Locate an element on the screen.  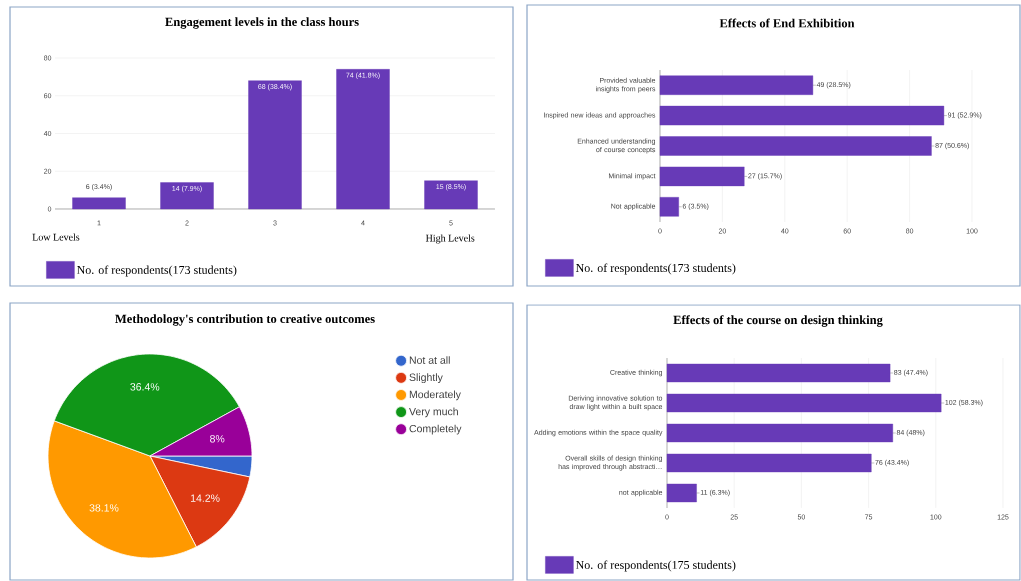
data-label: 14.2% is located at coordinates (205, 498).